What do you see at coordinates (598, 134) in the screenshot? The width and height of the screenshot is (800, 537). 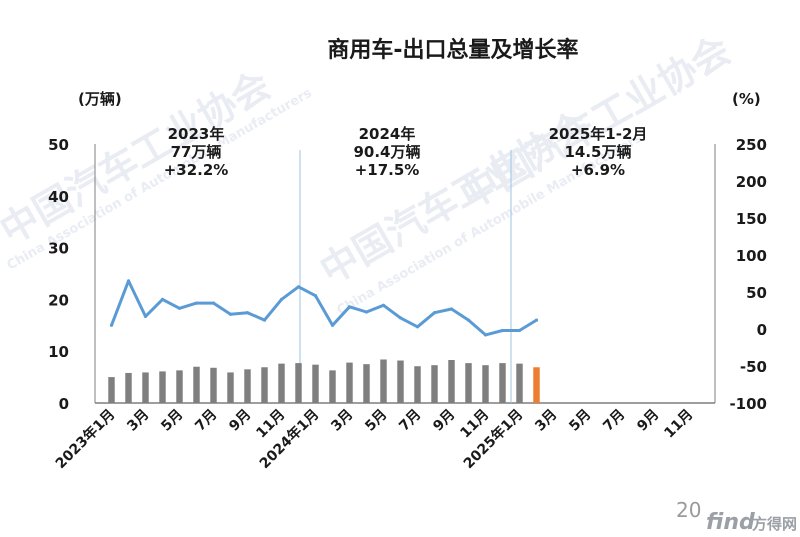 I see `annotation-line: 2025年1-2月` at bounding box center [598, 134].